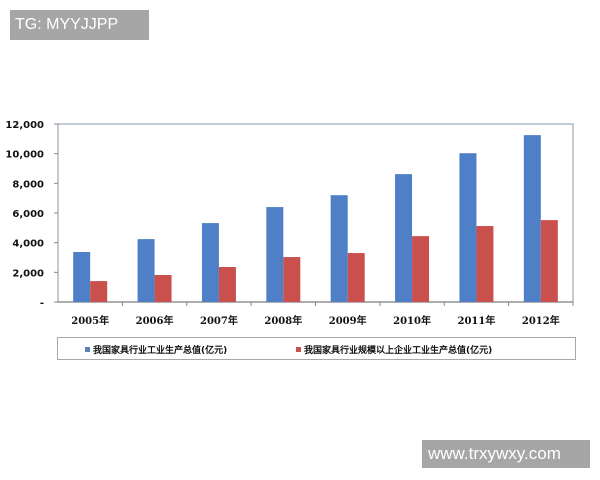 This screenshot has width=600, height=480. What do you see at coordinates (477, 320) in the screenshot?
I see `x-tick-label: 2011年` at bounding box center [477, 320].